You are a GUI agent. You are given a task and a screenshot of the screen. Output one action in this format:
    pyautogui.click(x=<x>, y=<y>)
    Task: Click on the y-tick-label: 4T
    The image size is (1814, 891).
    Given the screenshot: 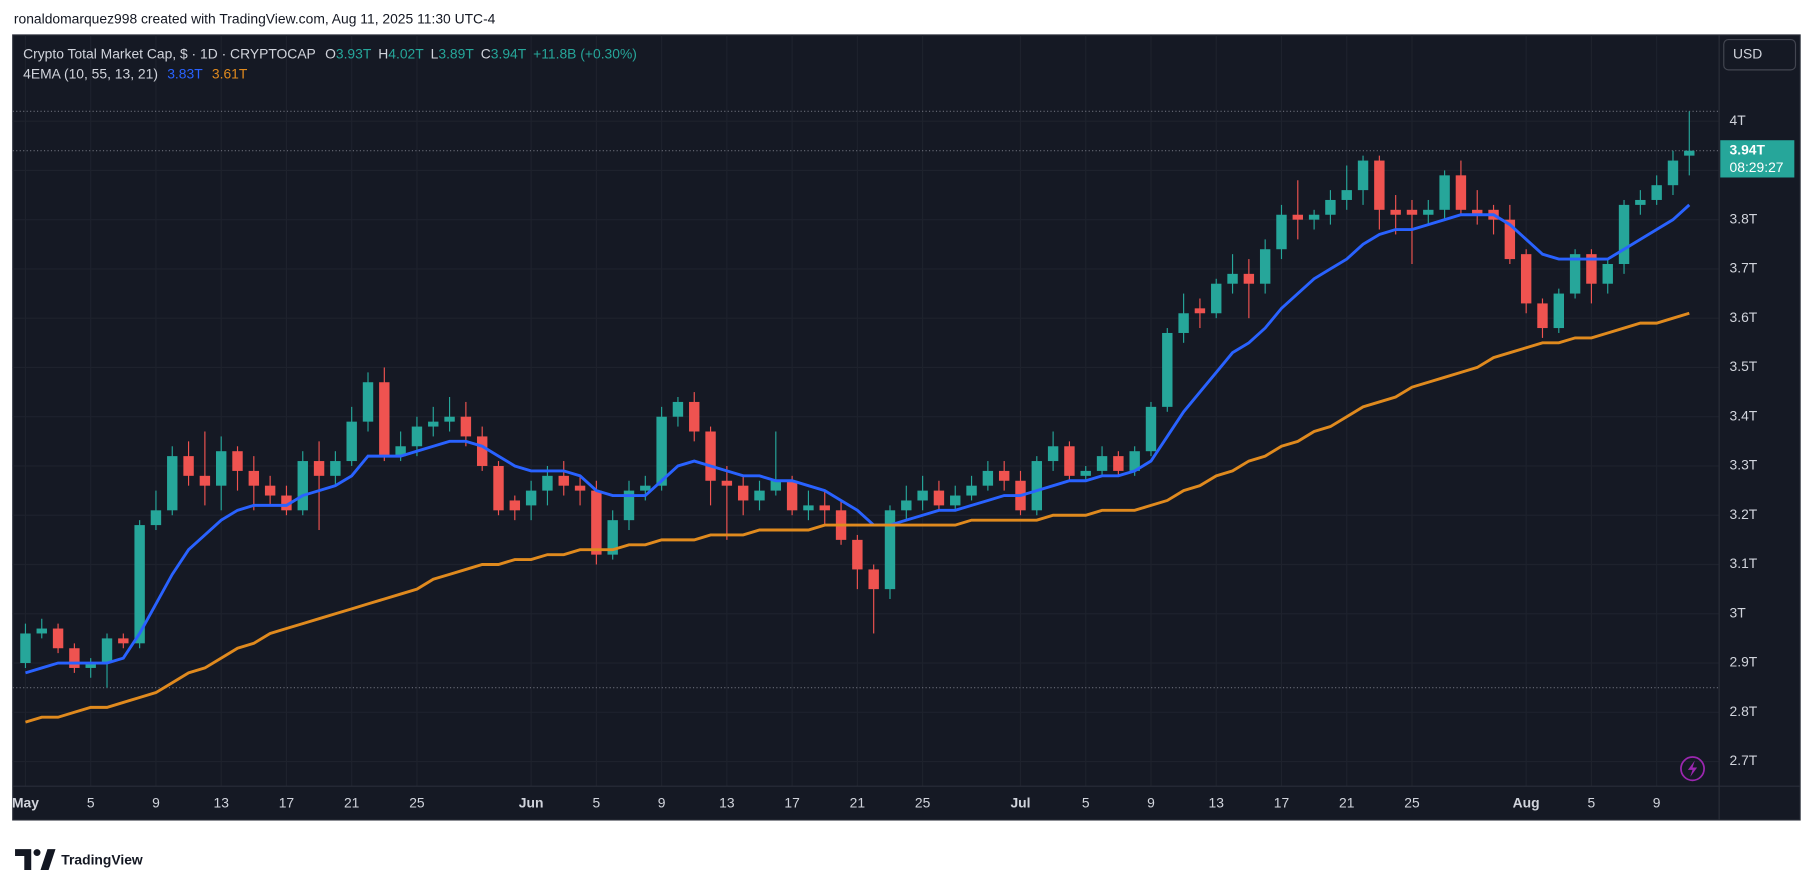 What is the action you would take?
    pyautogui.click(x=1738, y=120)
    